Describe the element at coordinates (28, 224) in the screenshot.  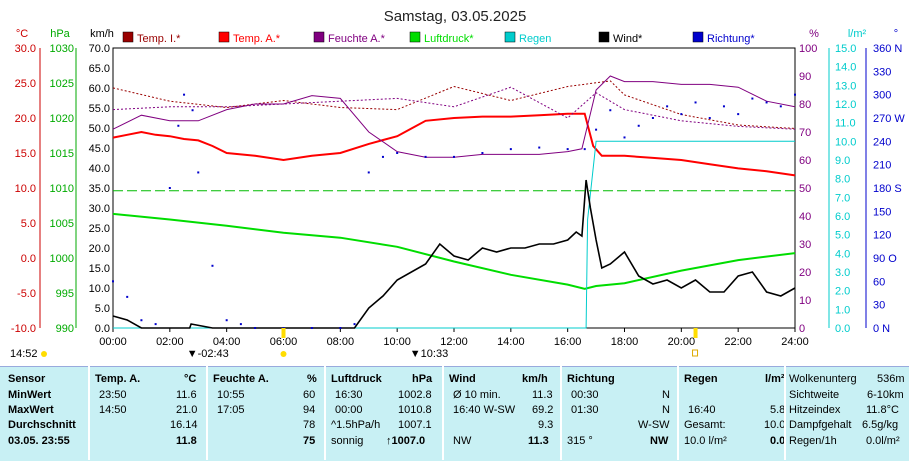
I see `left-tick-0-5: 5.0` at that location.